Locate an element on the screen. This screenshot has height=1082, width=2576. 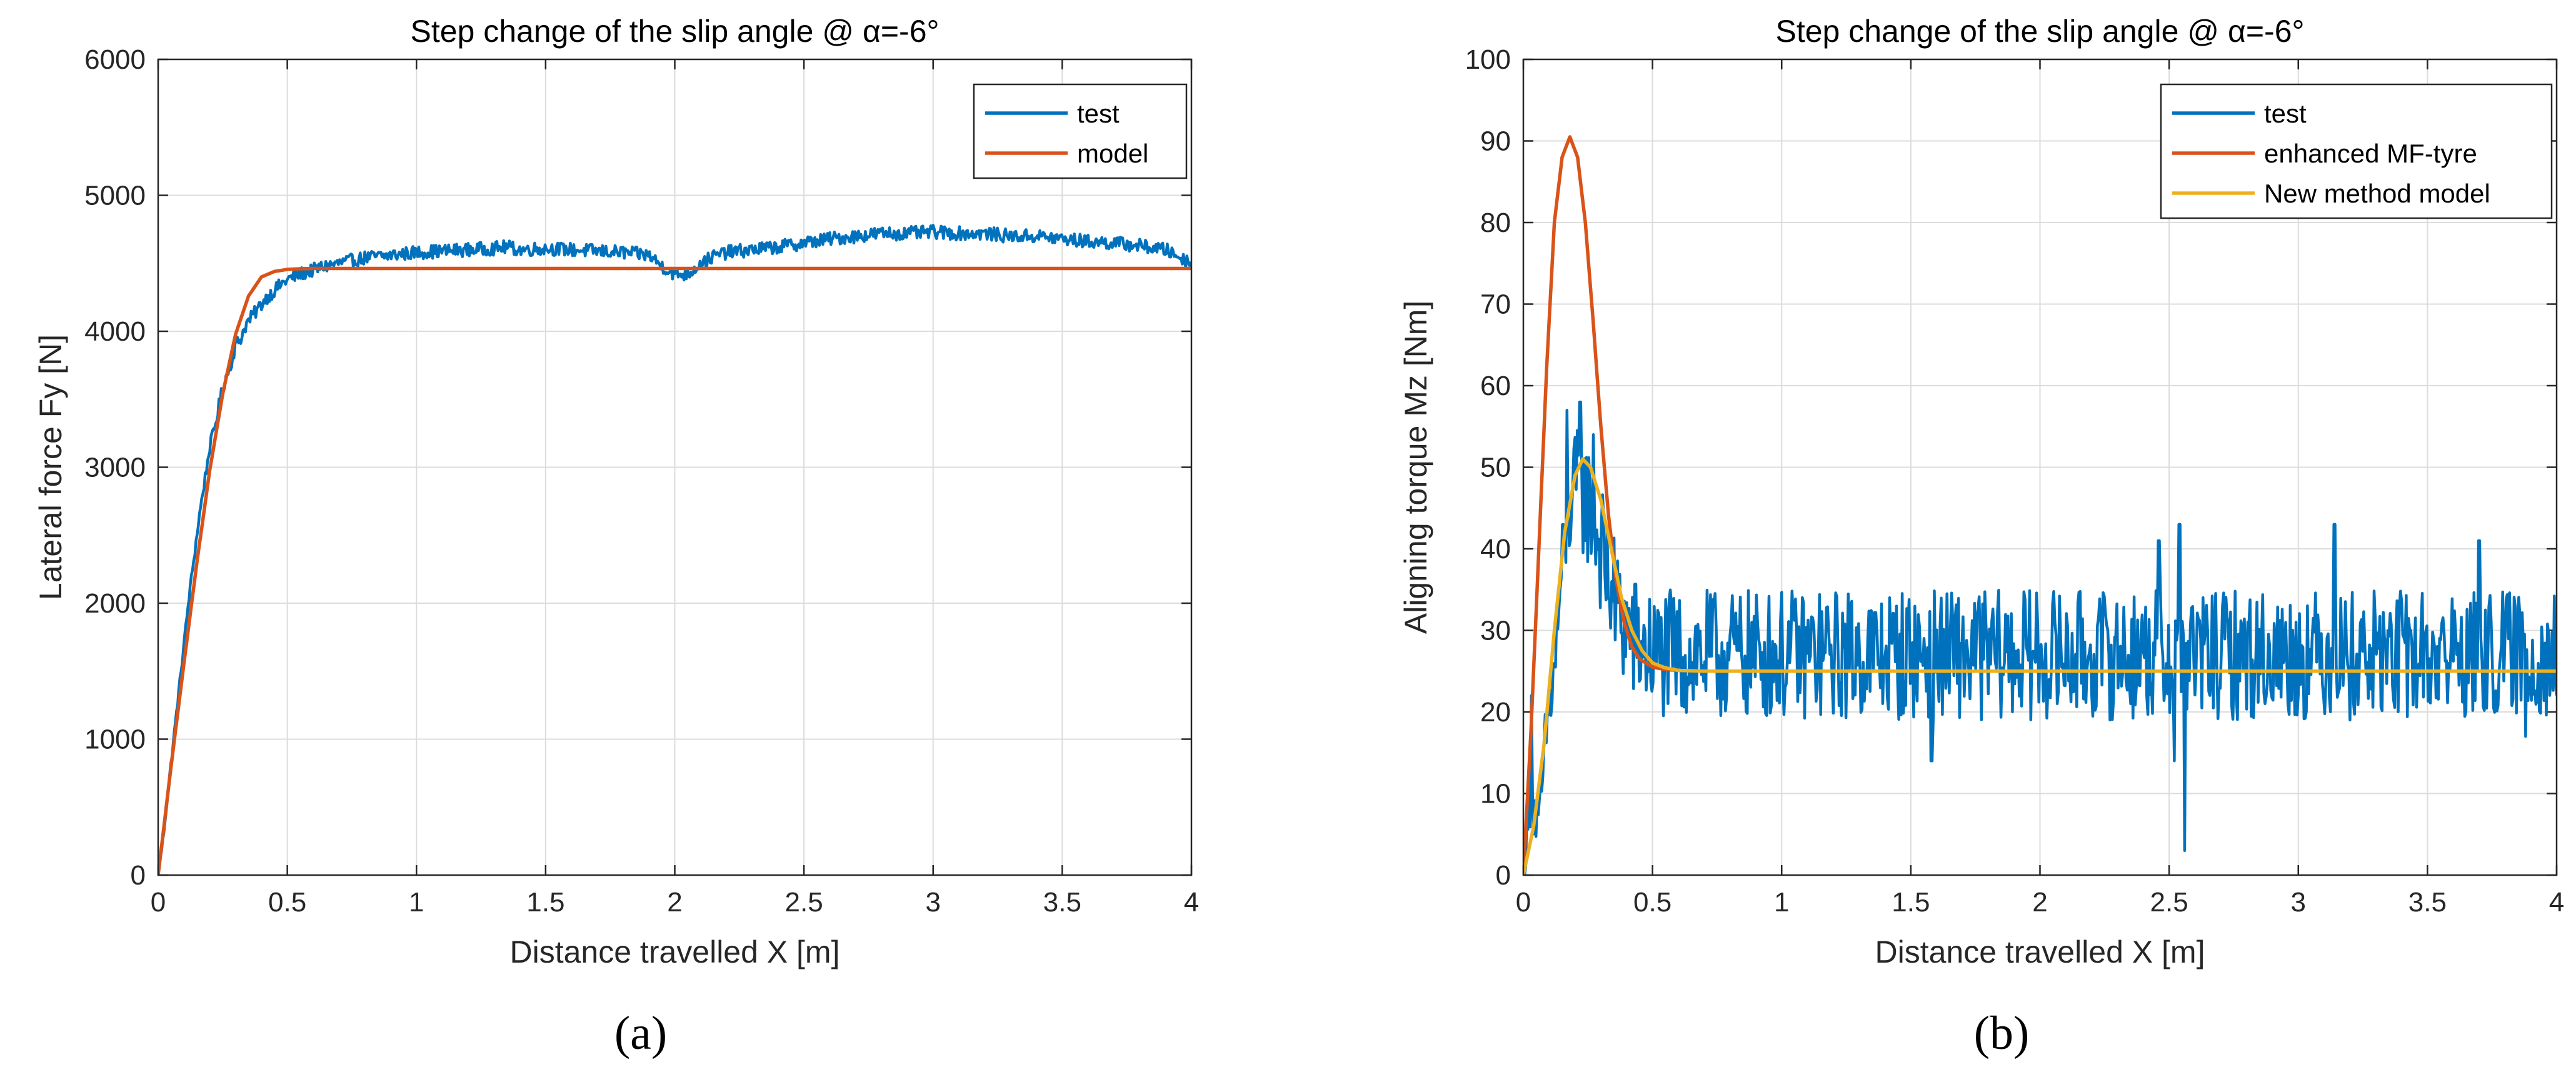
y-tick-label: 4000 is located at coordinates (115, 331).